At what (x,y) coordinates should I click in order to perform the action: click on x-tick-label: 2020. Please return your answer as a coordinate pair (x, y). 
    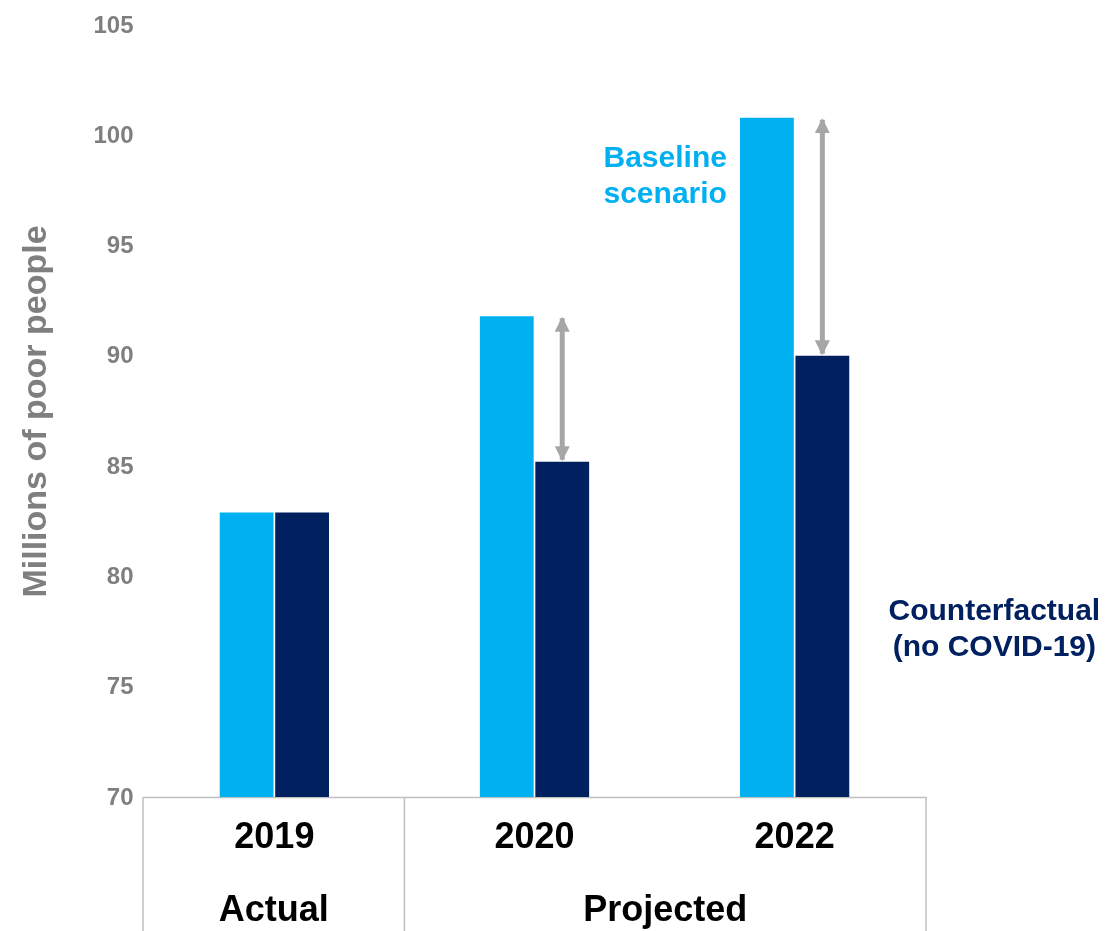
    Looking at the image, I should click on (534, 835).